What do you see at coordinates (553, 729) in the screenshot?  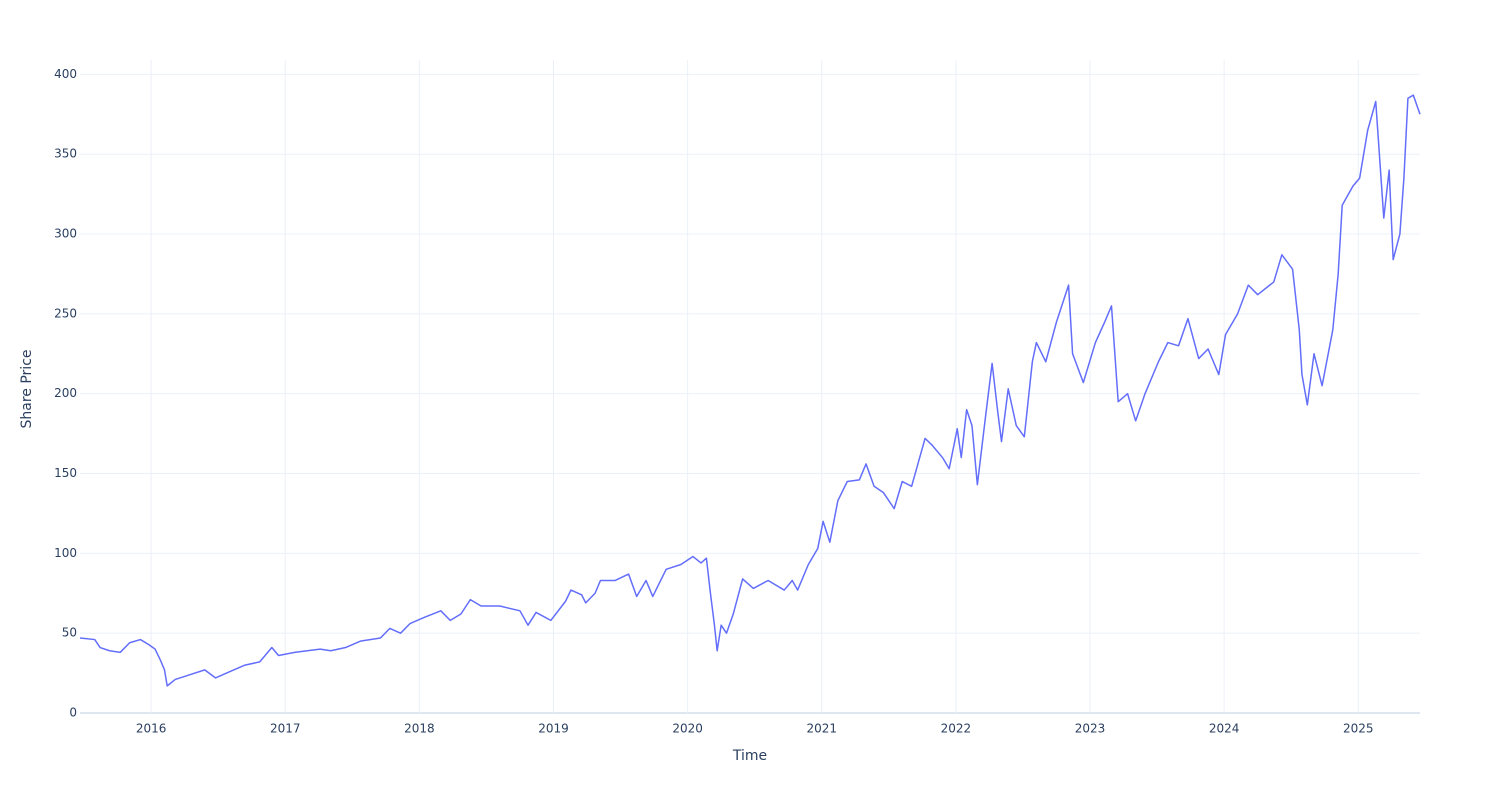 I see `x-tick-label: 2019` at bounding box center [553, 729].